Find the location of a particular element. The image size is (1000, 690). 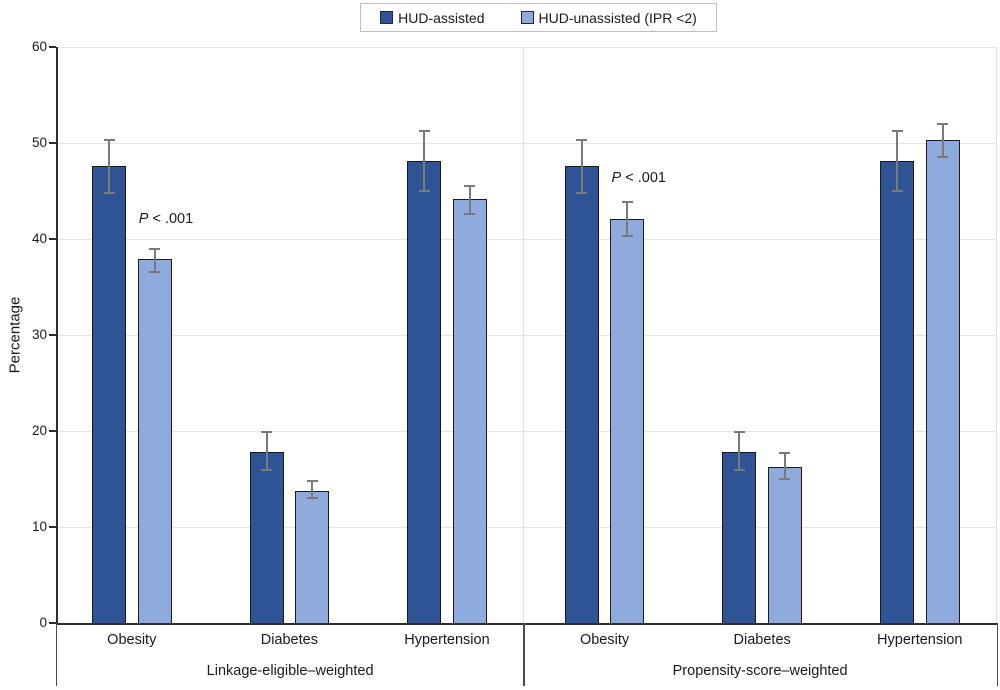

panel-label-propensity-score-weighted: Propensity-score–weighted is located at coordinates (760, 671).